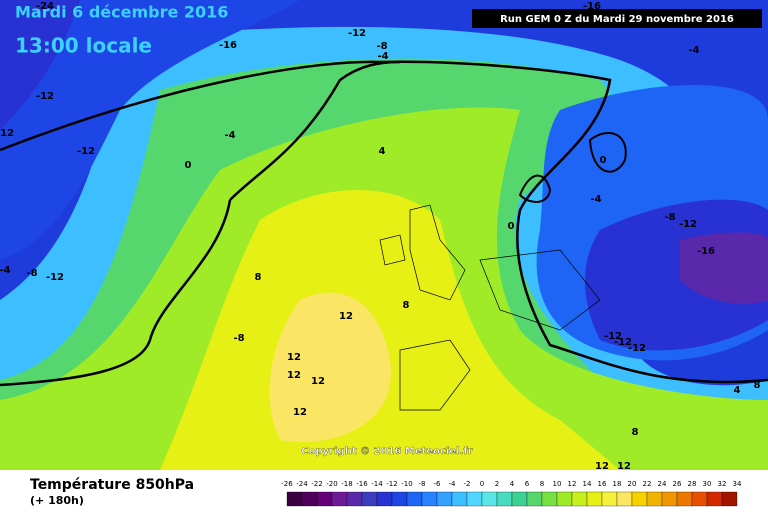 The height and width of the screenshot is (512, 768). What do you see at coordinates (587, 484) in the screenshot?
I see `scale-label: 14` at bounding box center [587, 484].